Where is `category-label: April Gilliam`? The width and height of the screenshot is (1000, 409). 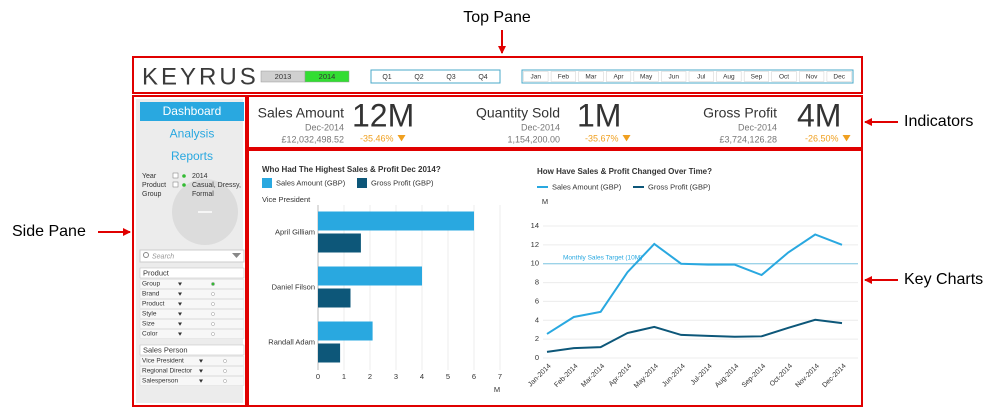
category-label: April Gilliam is located at coordinates (295, 231).